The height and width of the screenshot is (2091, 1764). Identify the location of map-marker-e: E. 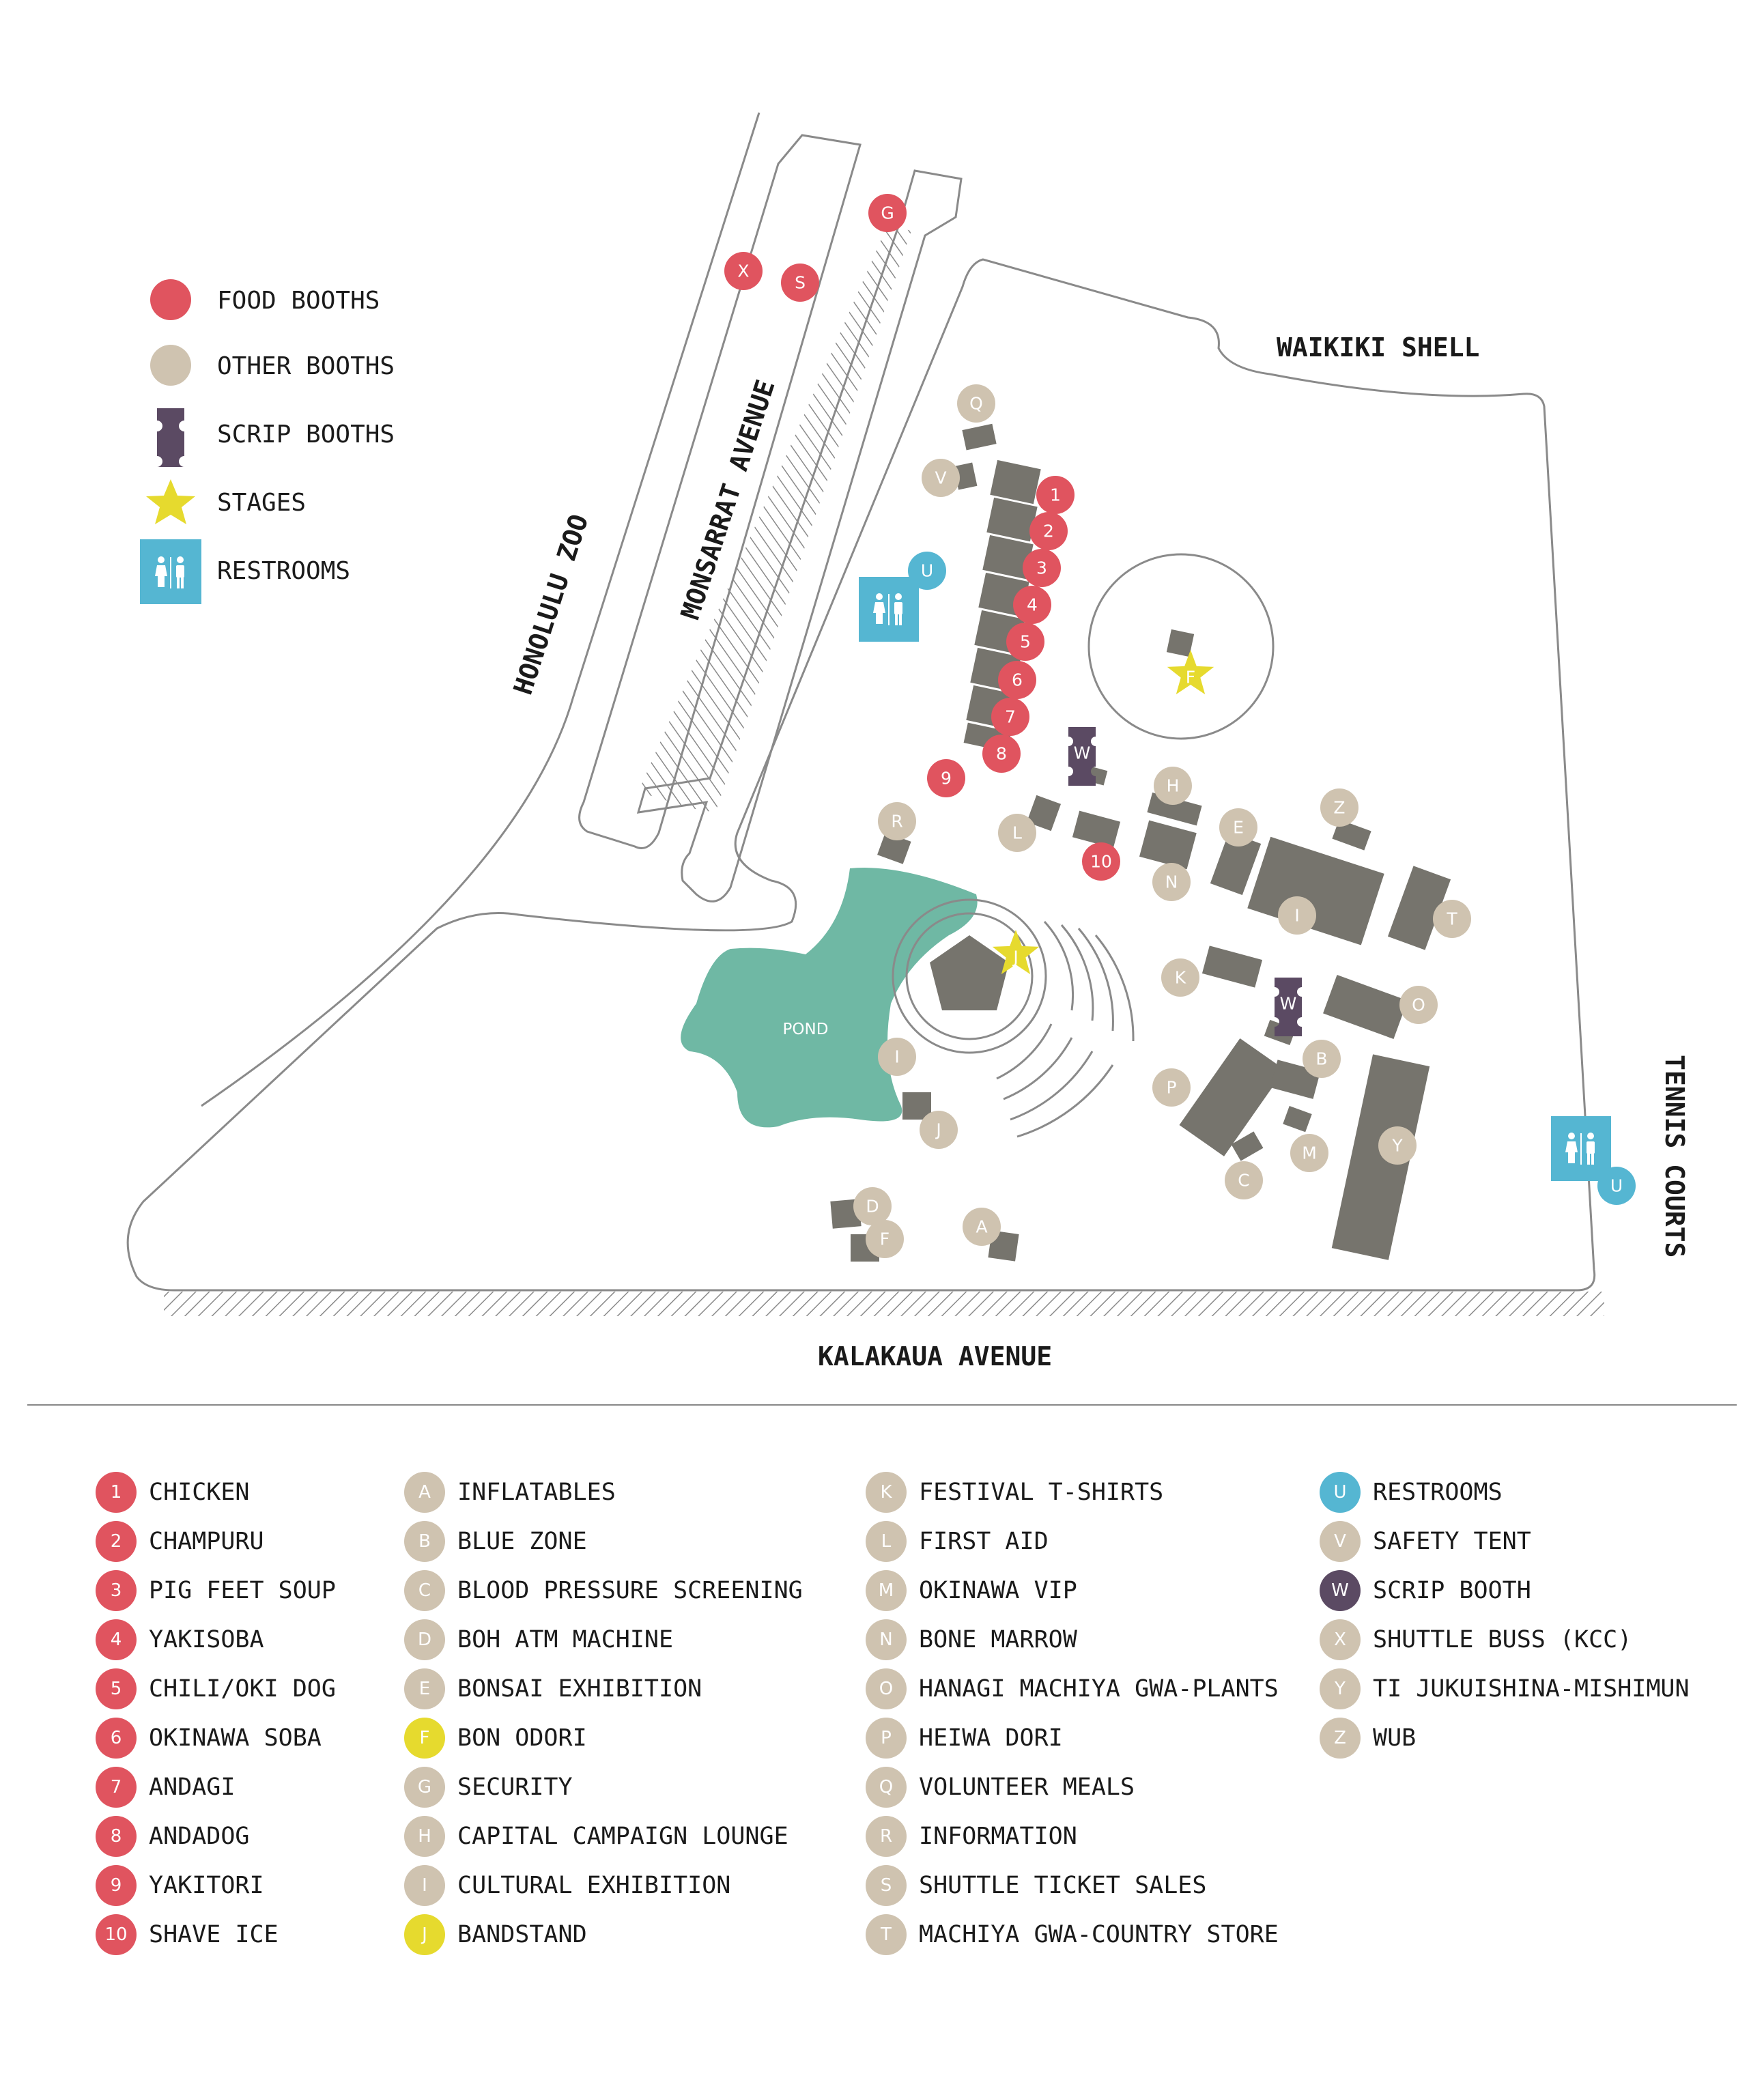
(1238, 827).